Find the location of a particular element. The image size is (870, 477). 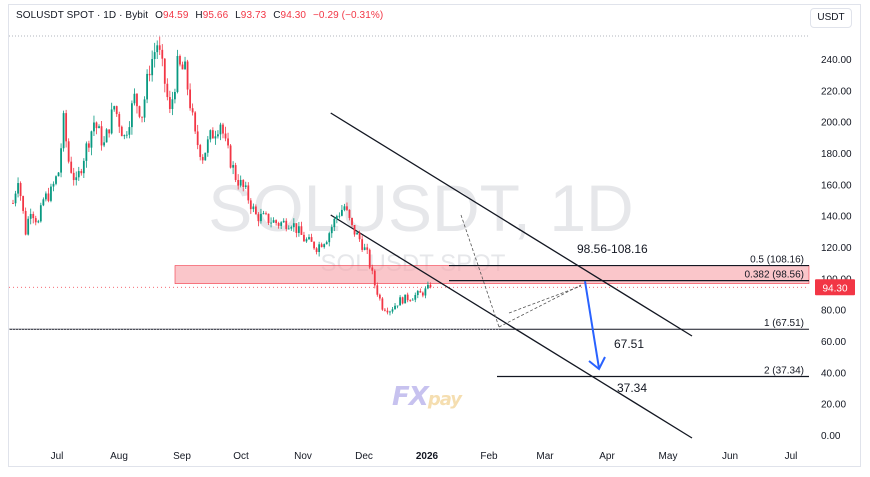

low-label: L is located at coordinates (238, 15).